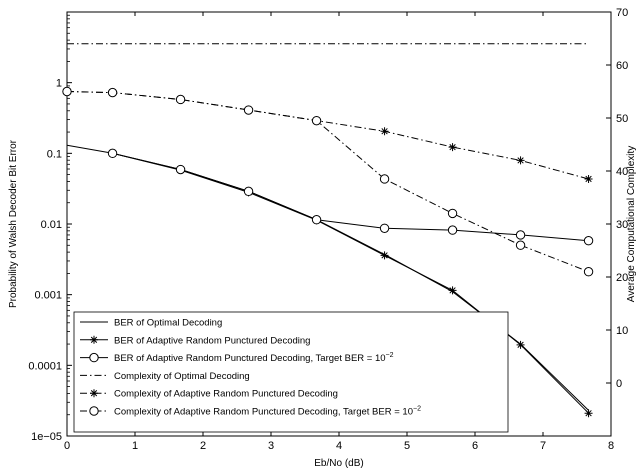 This screenshot has width=639, height=471. What do you see at coordinates (67, 446) in the screenshot?
I see `x-tick-label: 0` at bounding box center [67, 446].